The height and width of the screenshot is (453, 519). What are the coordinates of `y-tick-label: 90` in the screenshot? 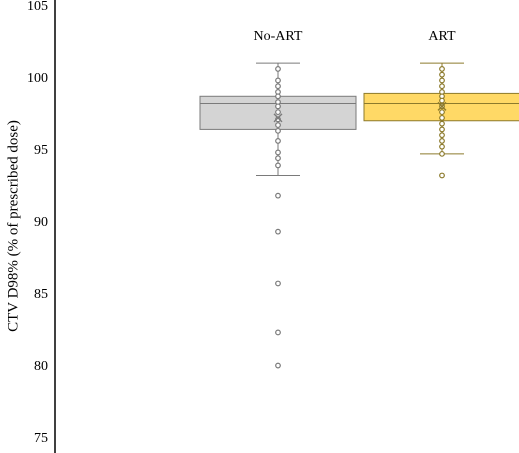 It's located at (41, 222).